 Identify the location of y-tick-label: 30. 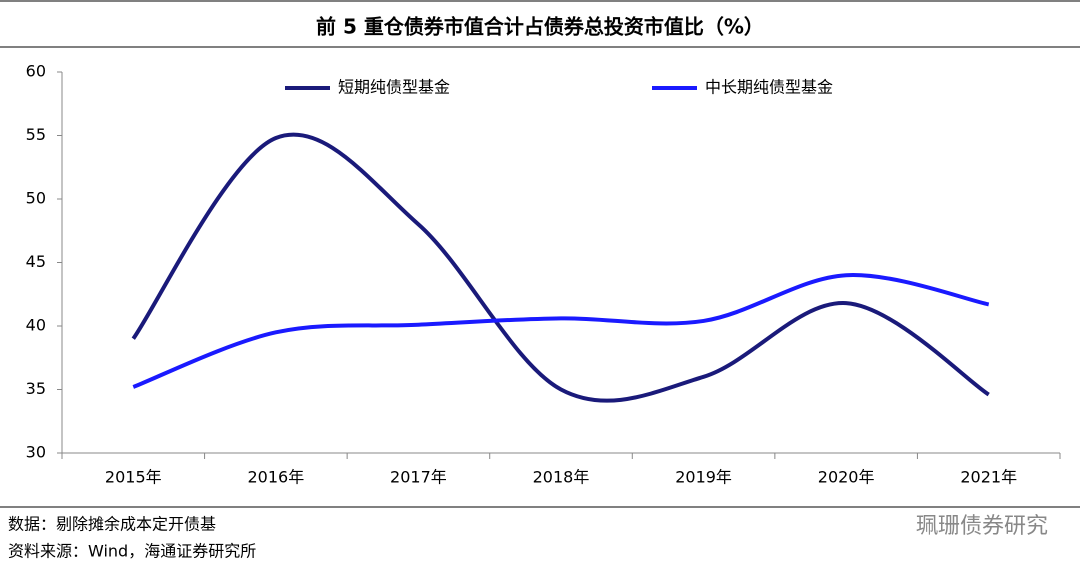
(36, 452).